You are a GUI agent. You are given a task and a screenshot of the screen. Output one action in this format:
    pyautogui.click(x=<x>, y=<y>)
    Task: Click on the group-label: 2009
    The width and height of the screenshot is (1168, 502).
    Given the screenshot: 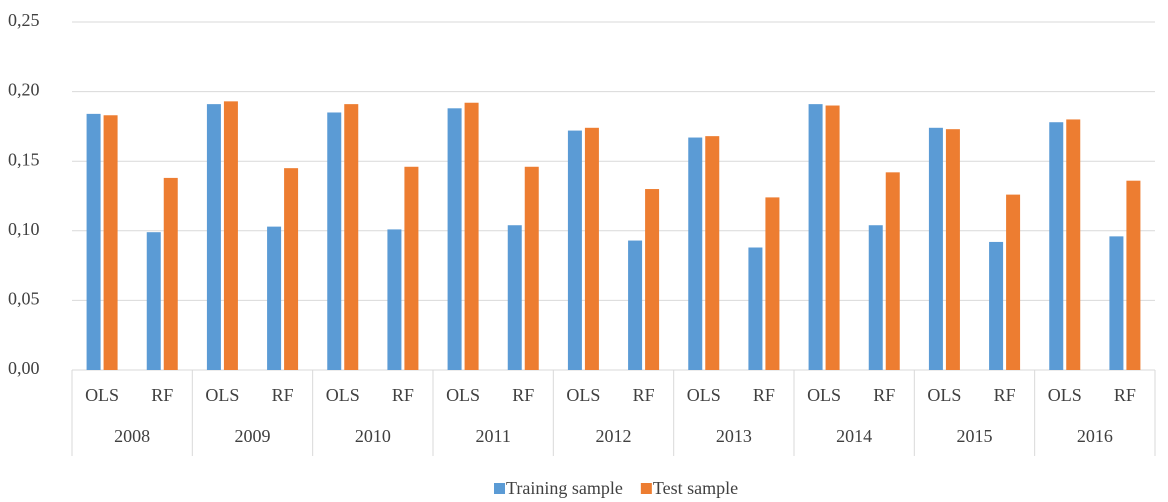 What is the action you would take?
    pyautogui.click(x=253, y=436)
    